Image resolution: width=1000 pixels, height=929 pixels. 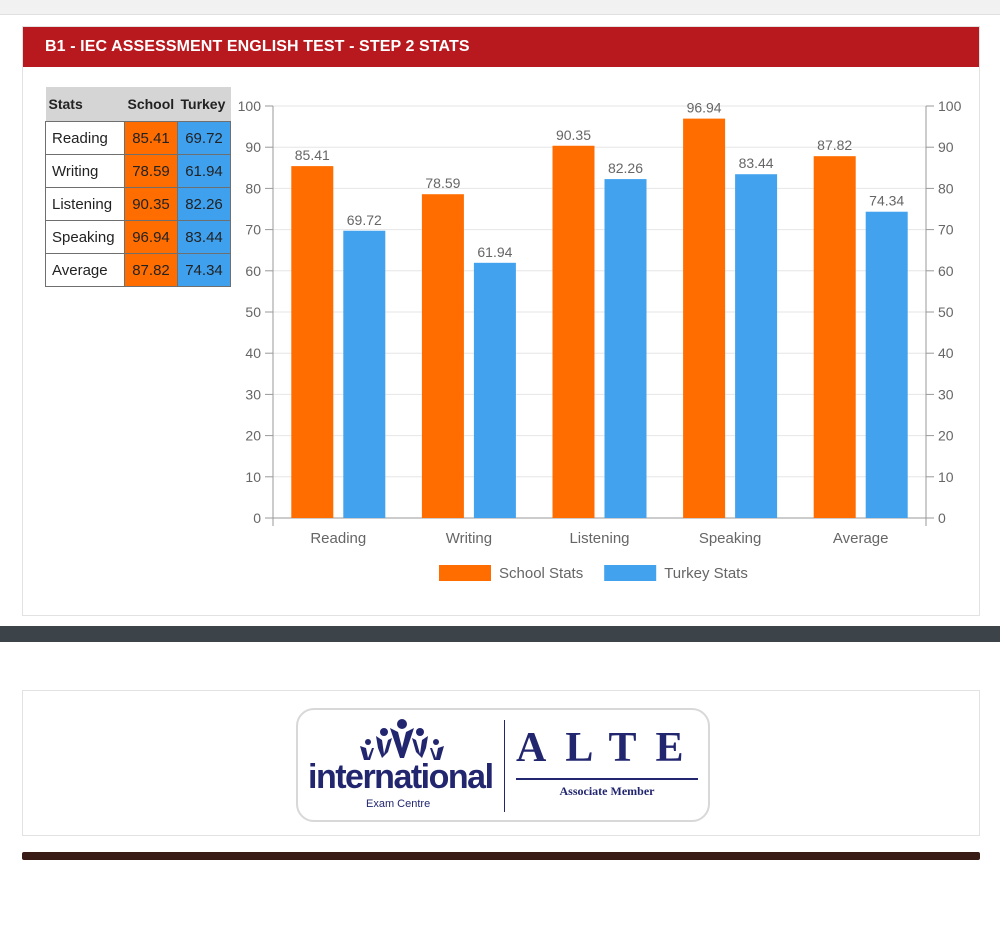 I want to click on table-row: Writing 78.59 61.94, so click(x=138, y=171).